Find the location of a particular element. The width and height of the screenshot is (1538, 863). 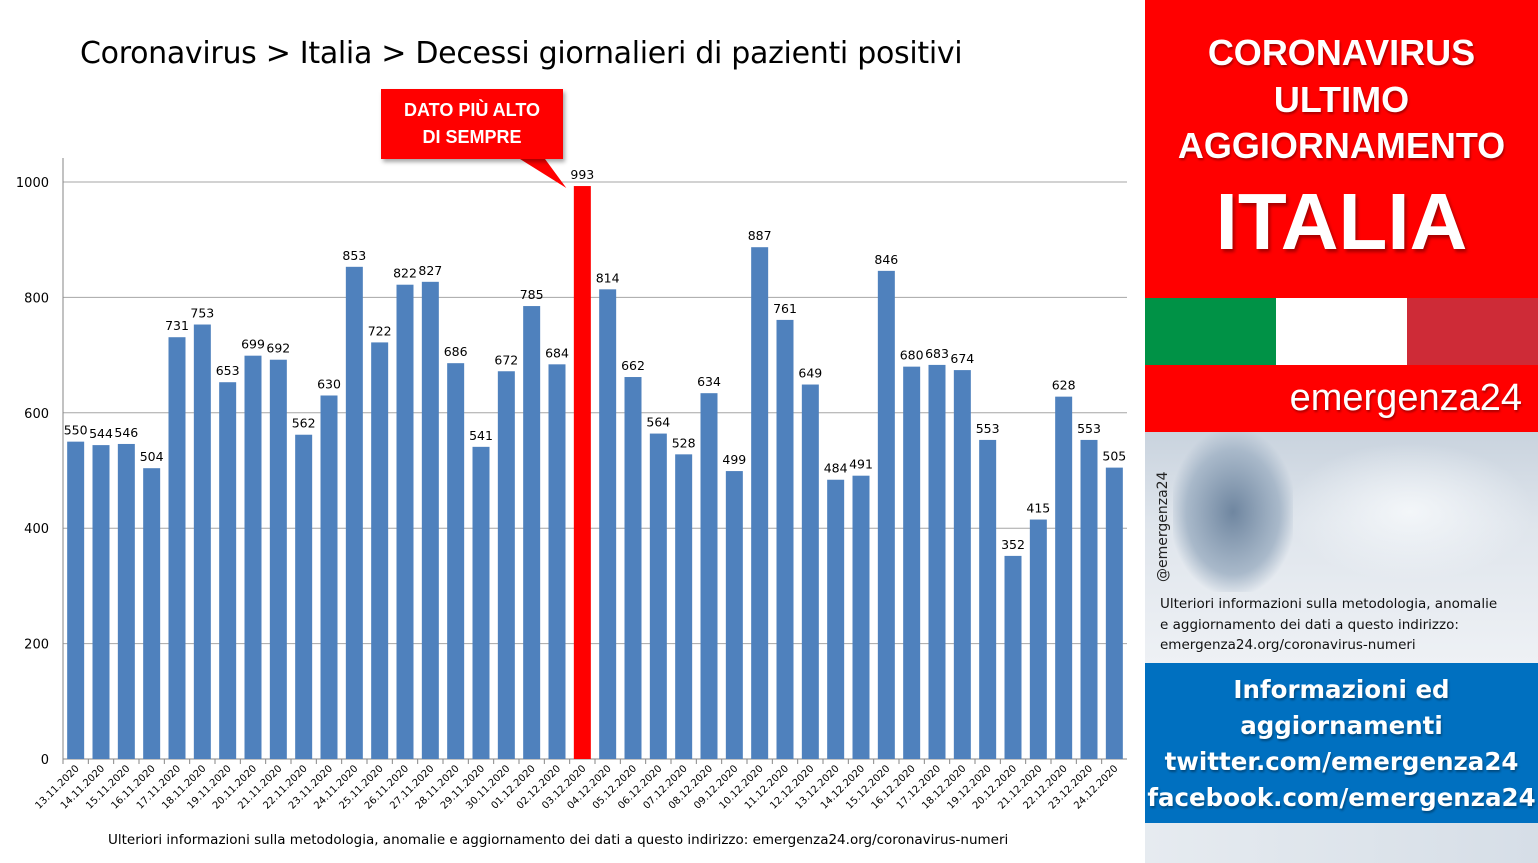

flag-red-stripe is located at coordinates (1472, 331).